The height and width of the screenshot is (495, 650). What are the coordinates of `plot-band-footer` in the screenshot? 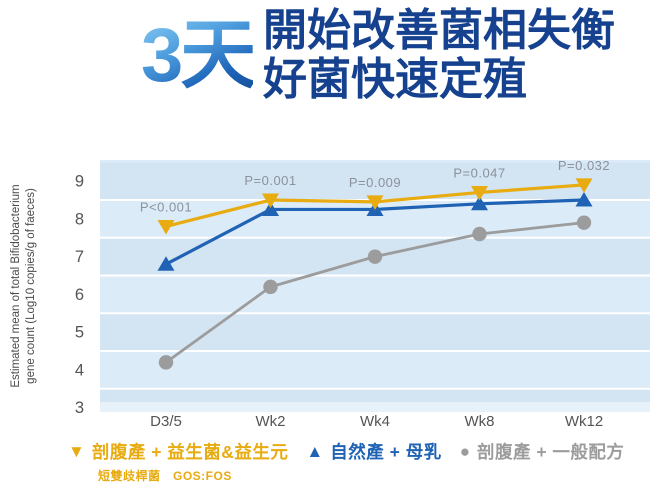 It's located at (375, 407).